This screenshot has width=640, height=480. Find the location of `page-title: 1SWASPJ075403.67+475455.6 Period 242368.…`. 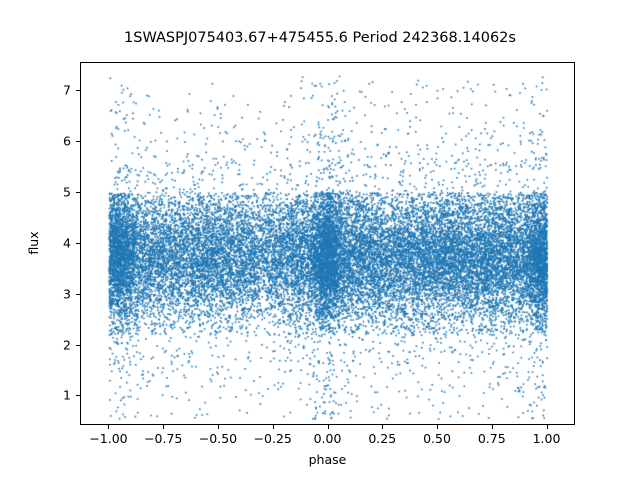

page-title: 1SWASPJ075403.67+475455.6 Period 242368.… is located at coordinates (320, 38).